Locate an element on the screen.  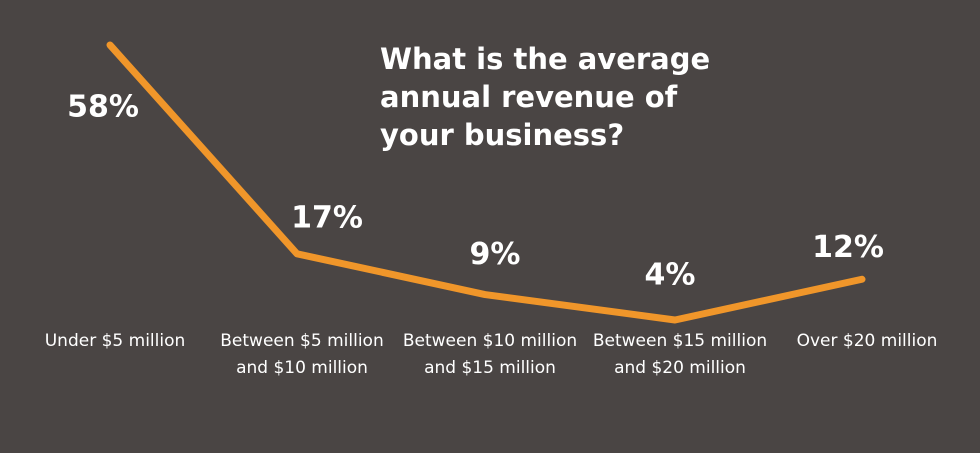
category-label: Over $20 million is located at coordinates (867, 341).